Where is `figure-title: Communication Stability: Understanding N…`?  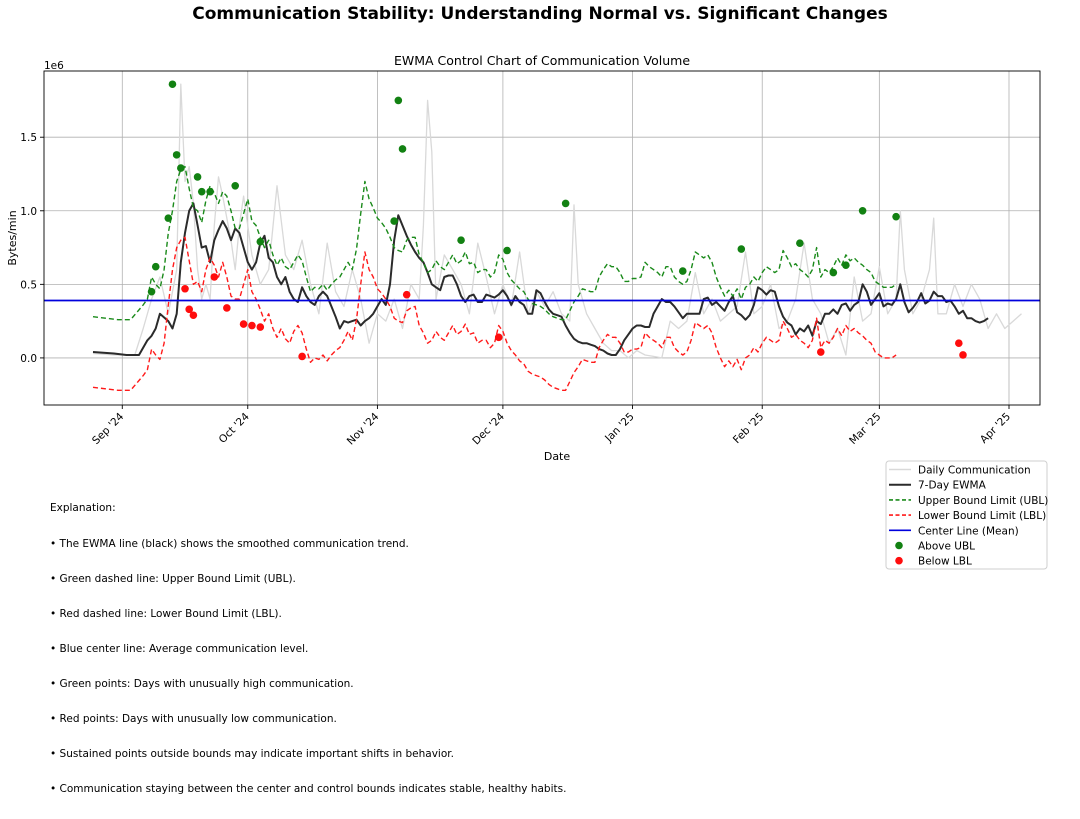 figure-title: Communication Stability: Understanding N… is located at coordinates (540, 14).